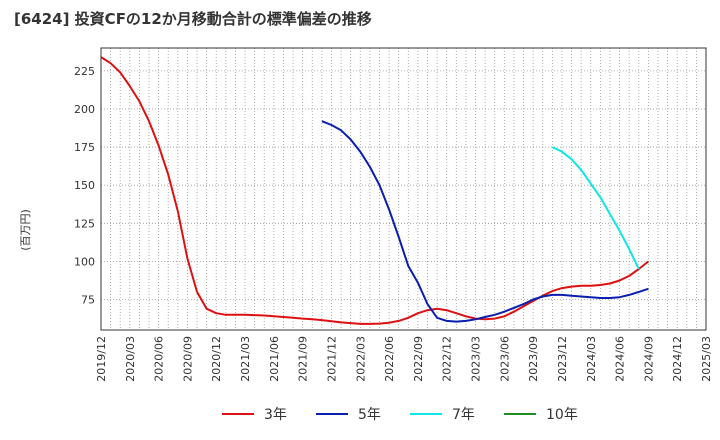  What do you see at coordinates (504, 359) in the screenshot?
I see `x-tick-label: 2023/06` at bounding box center [504, 359].